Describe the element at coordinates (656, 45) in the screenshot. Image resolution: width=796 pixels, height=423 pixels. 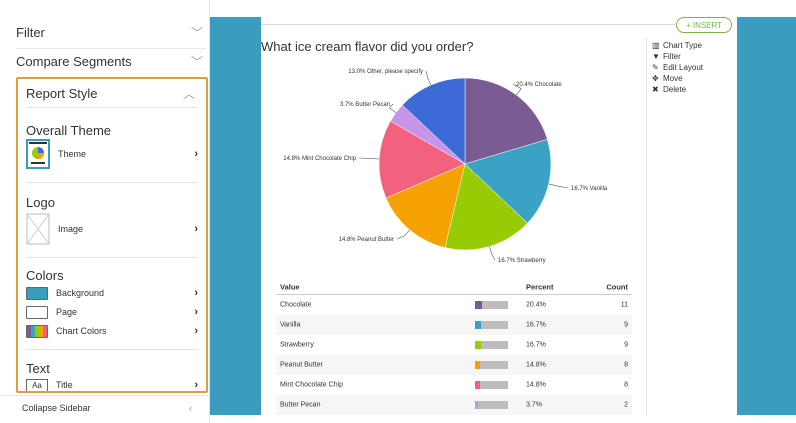
I see `chart-icon: ▥` at that location.